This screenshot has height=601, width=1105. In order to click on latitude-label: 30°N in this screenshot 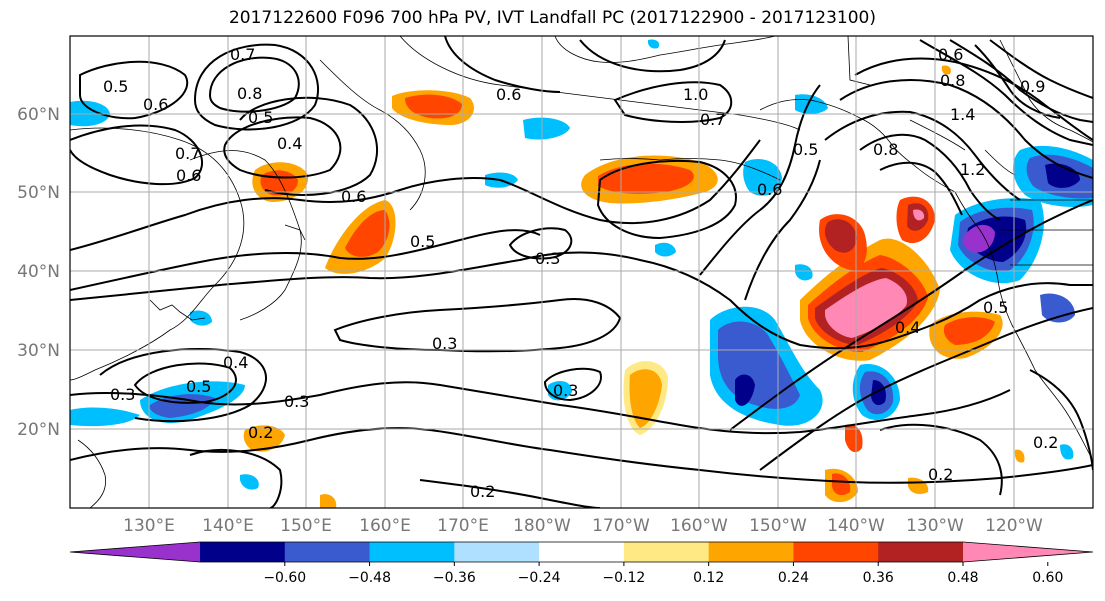, I will do `click(38, 351)`.